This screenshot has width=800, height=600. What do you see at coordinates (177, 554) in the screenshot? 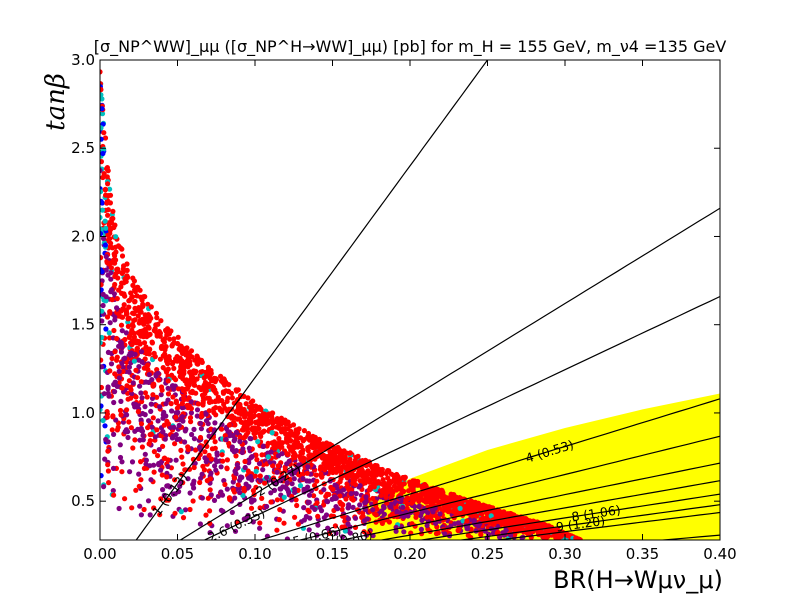
I see `x-tick-label: 0.05` at bounding box center [177, 554].